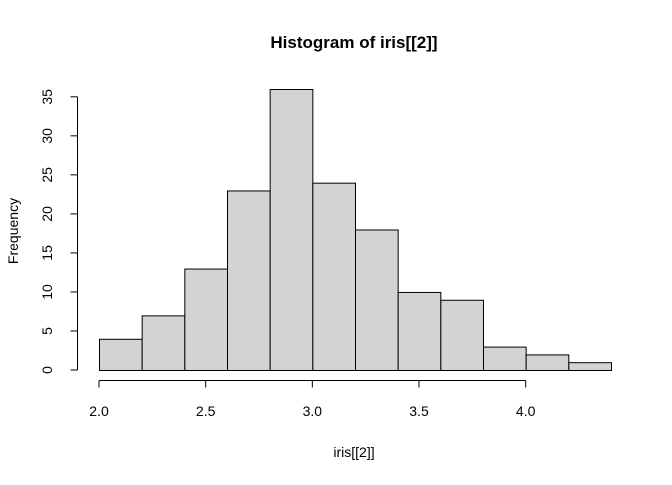  I want to click on y-tick-label: 0, so click(47, 370).